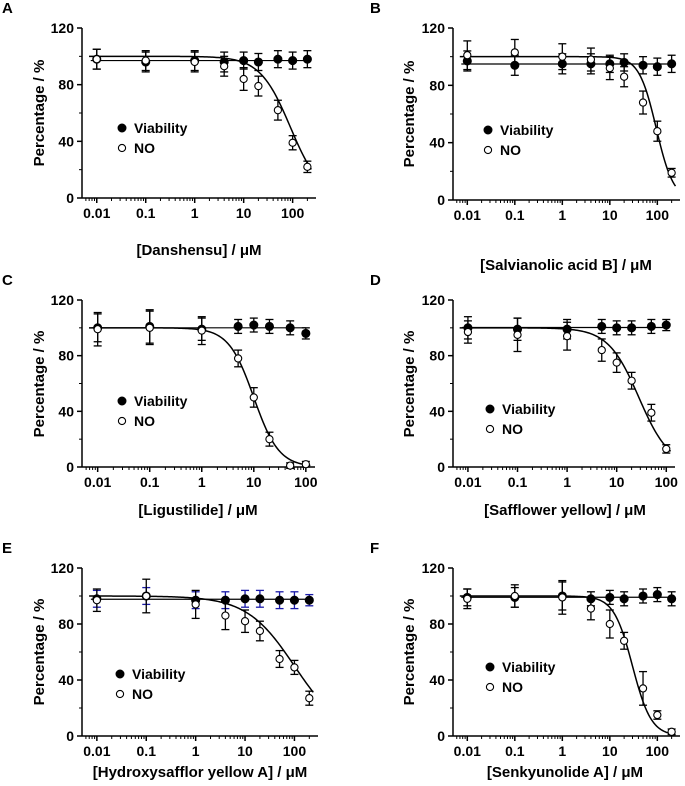 This screenshot has height=786, width=685. I want to click on y-tick-label: 0, so click(441, 467).